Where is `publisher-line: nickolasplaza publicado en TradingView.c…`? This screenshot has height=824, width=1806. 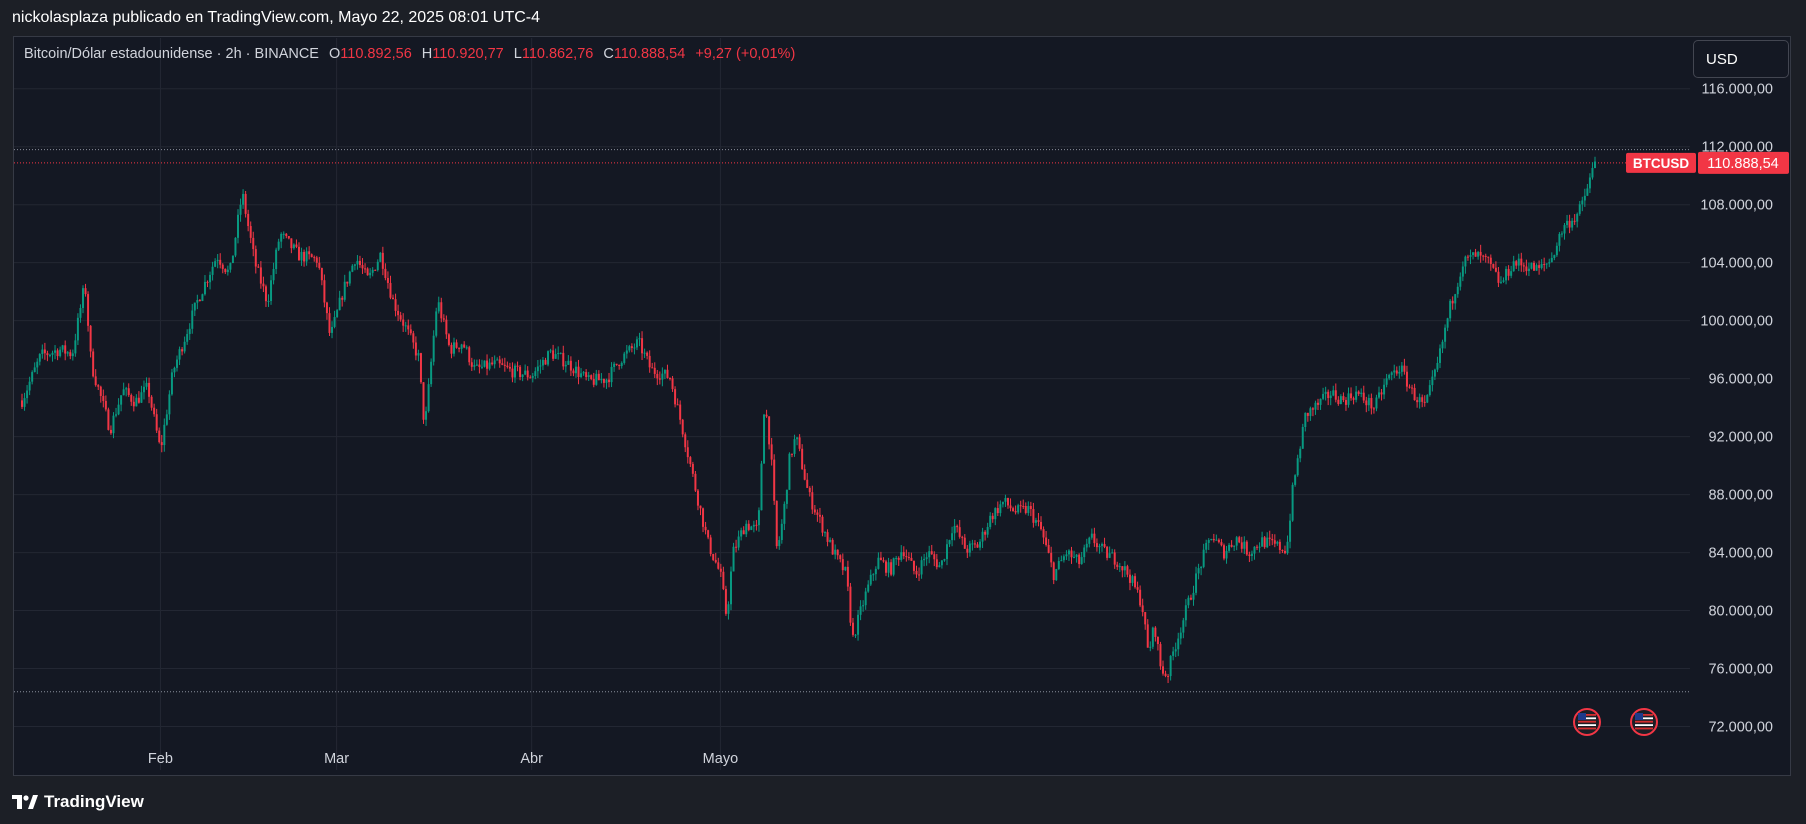 publisher-line: nickolasplaza publicado en TradingView.c… is located at coordinates (276, 17).